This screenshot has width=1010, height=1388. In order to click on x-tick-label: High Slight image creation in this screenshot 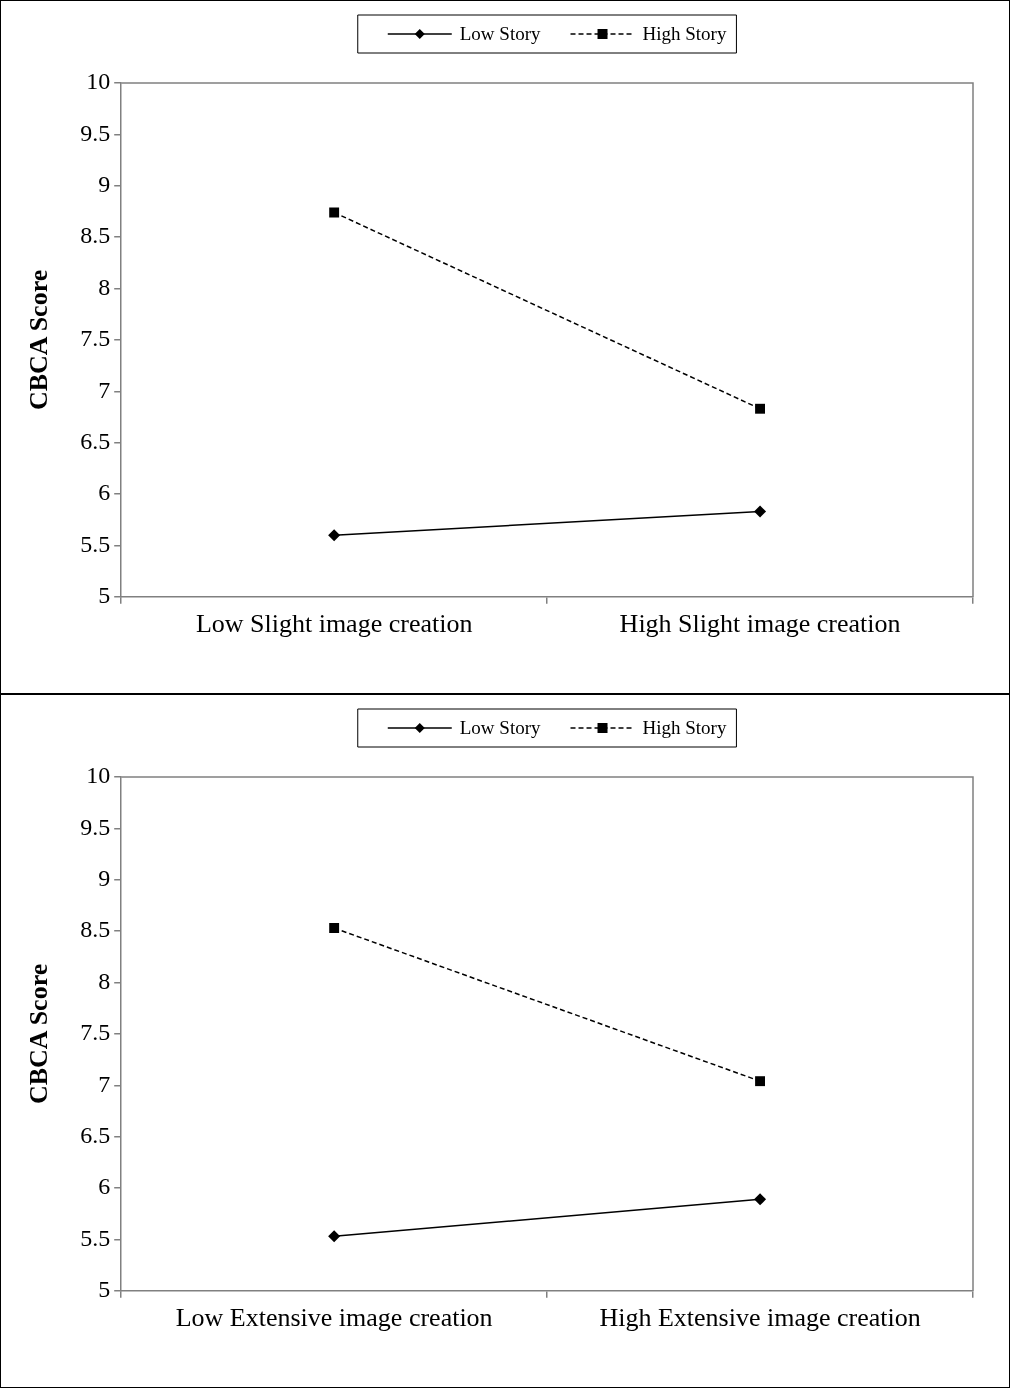, I will do `click(760, 624)`.